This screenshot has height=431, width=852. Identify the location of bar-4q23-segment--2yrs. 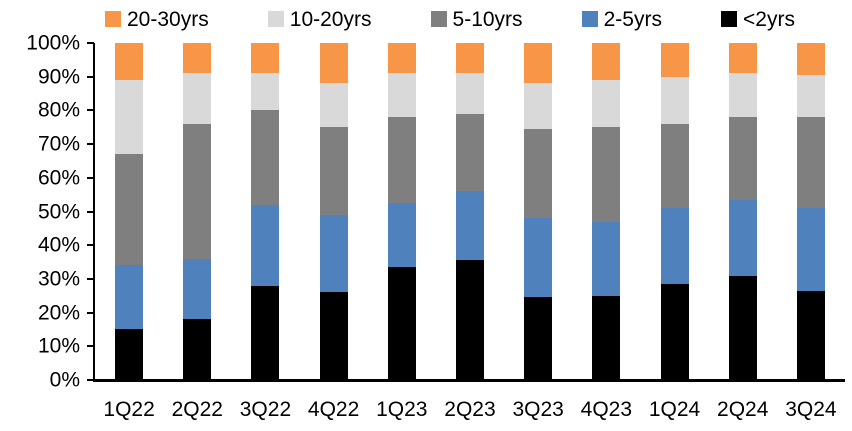
(606, 337).